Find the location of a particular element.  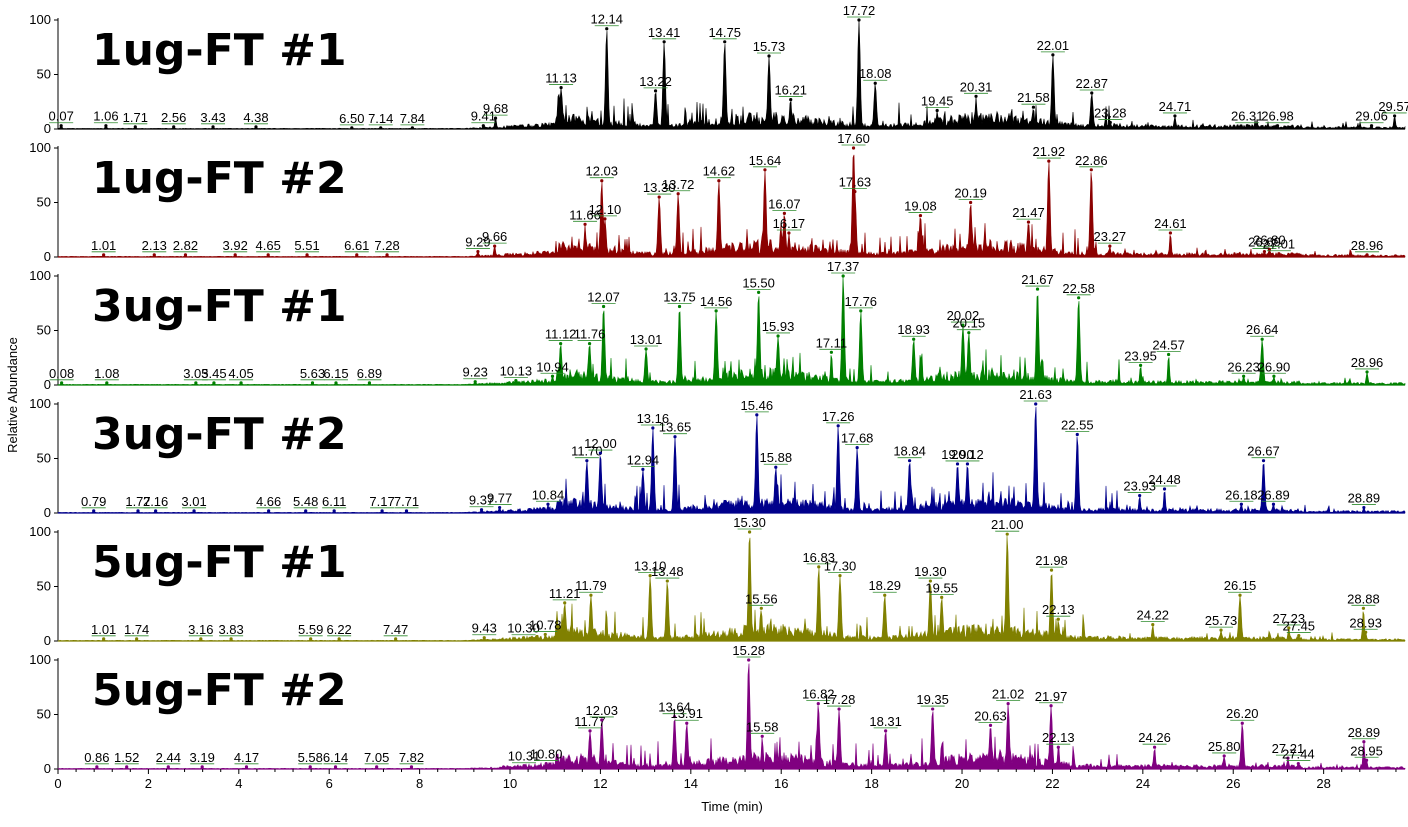

x-tick-label: 10 is located at coordinates (510, 783).